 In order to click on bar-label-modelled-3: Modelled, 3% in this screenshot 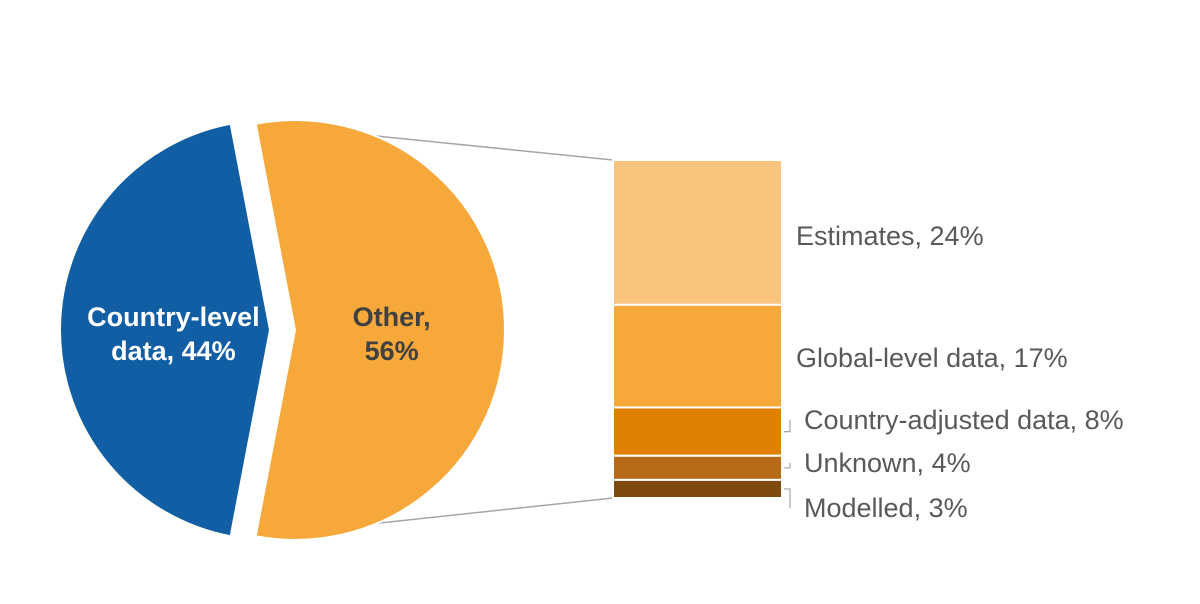, I will do `click(886, 508)`.